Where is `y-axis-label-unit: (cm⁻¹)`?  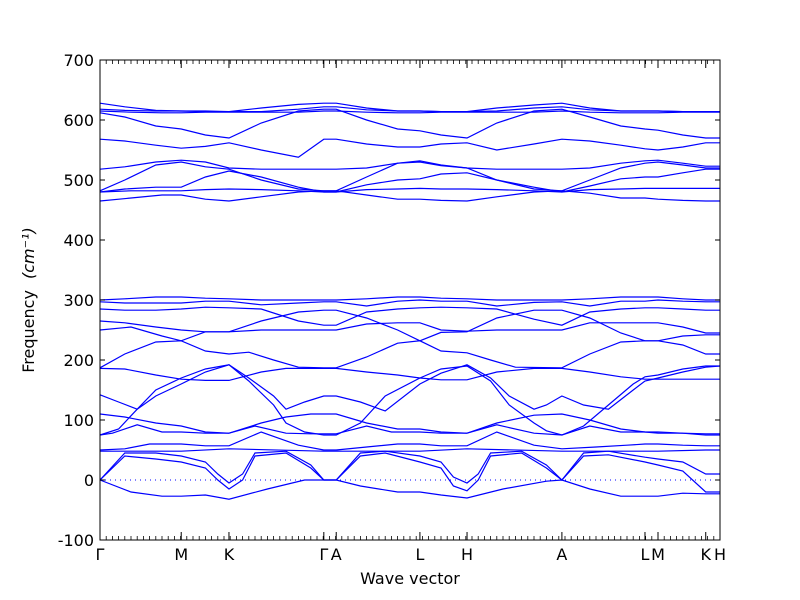
y-axis-label-unit: (cm⁻¹) is located at coordinates (28, 253).